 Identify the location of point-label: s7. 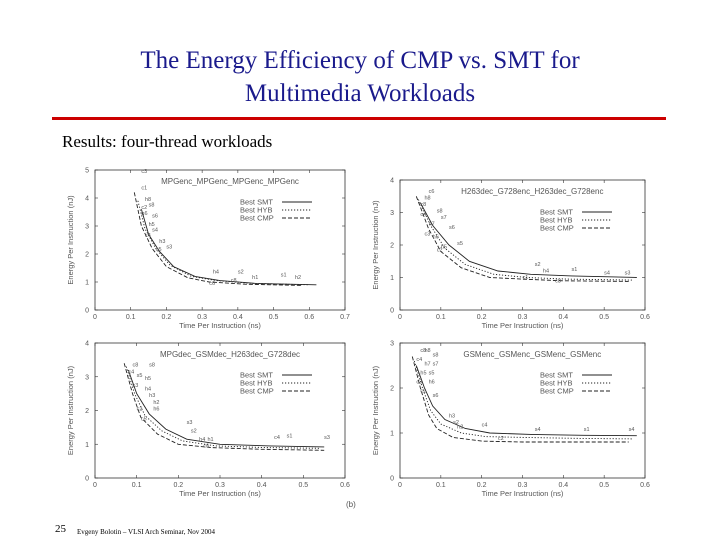
(444, 218).